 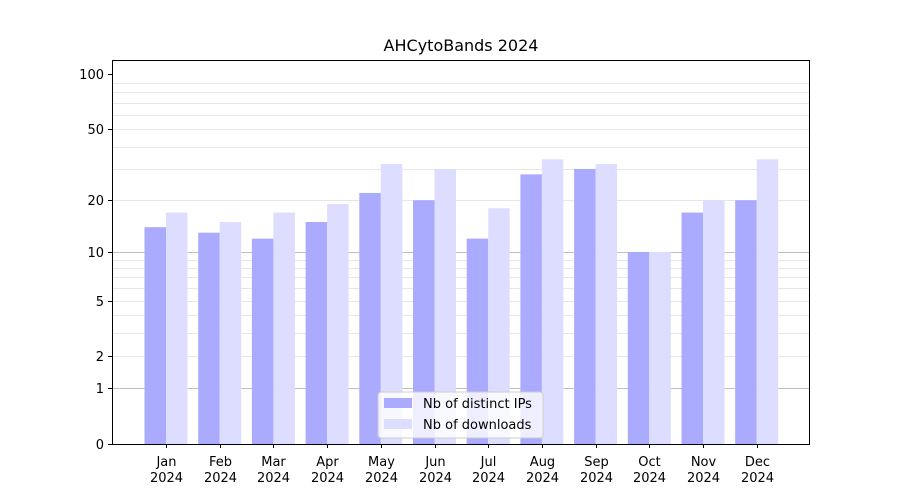 I want to click on legend-label-distinct-ips: Nb of distinct IPs, so click(x=477, y=404).